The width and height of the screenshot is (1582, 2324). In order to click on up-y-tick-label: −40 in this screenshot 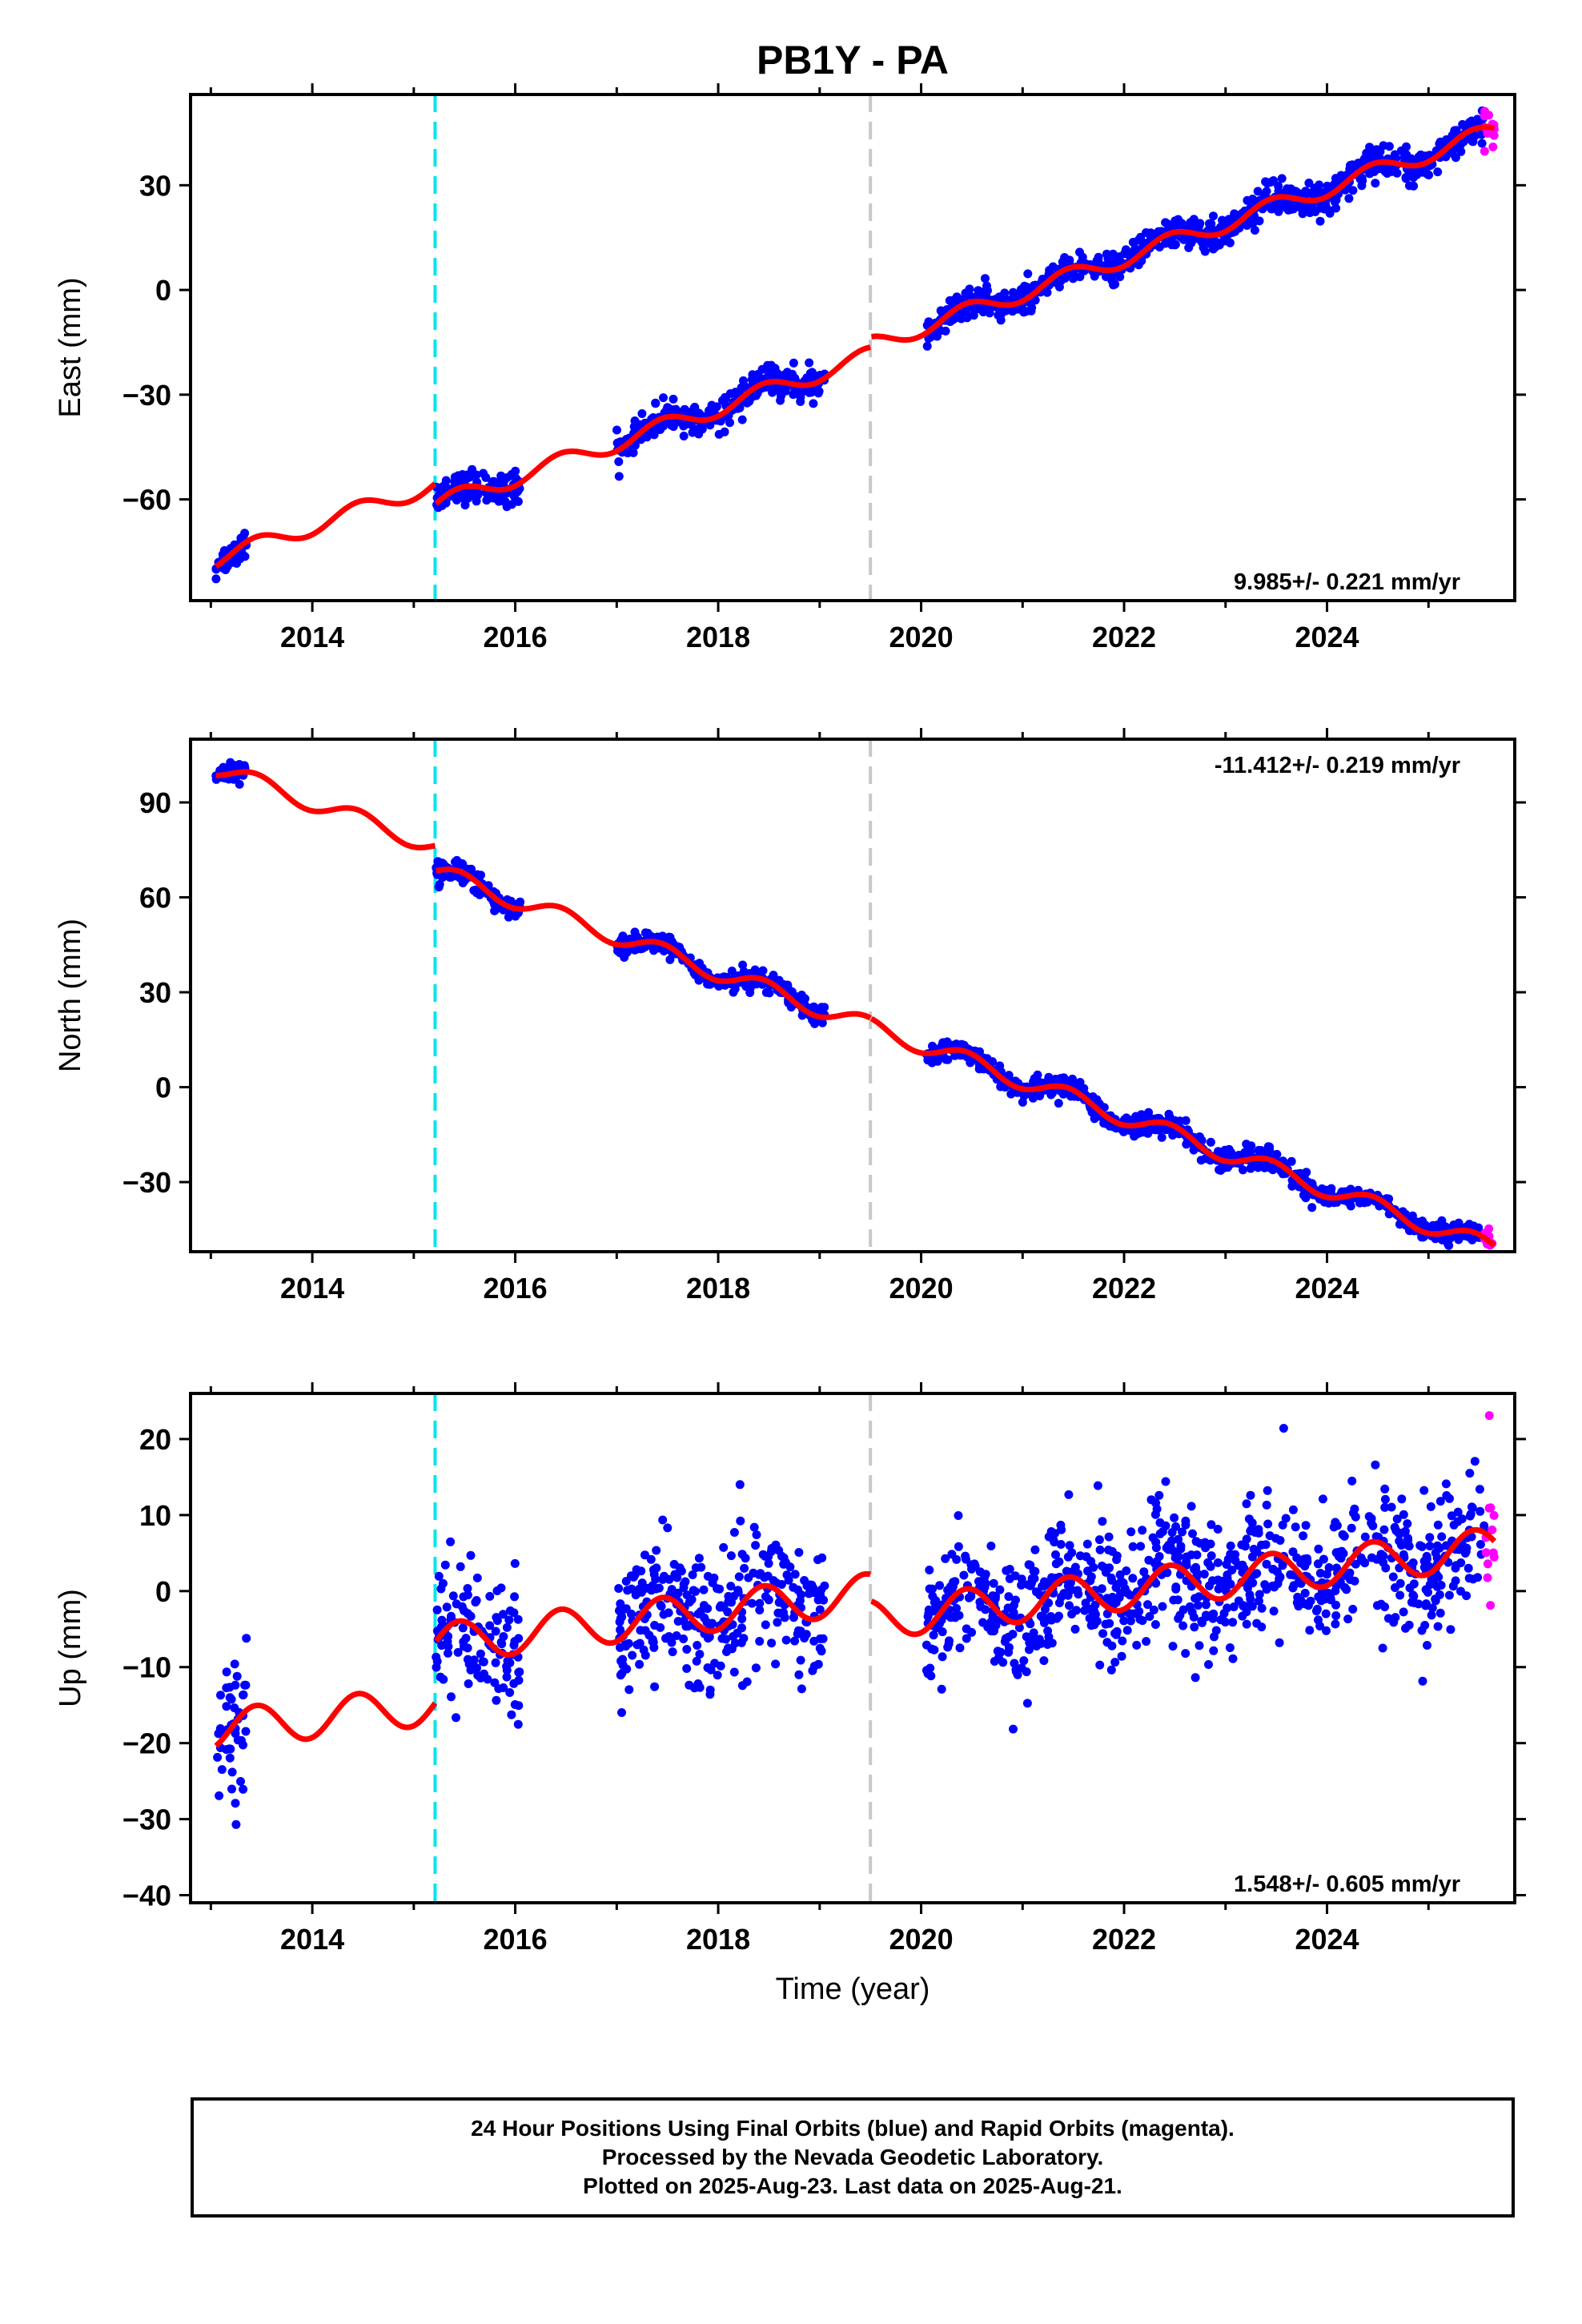, I will do `click(146, 1896)`.